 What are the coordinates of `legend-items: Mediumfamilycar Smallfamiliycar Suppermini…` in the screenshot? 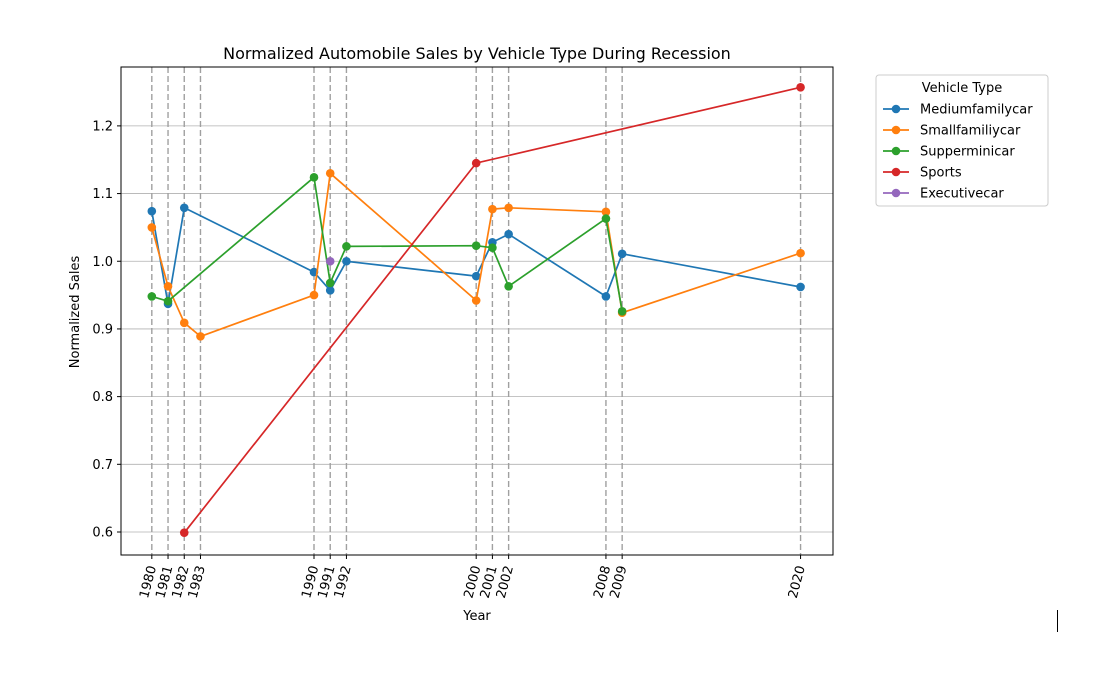 It's located at (958, 152).